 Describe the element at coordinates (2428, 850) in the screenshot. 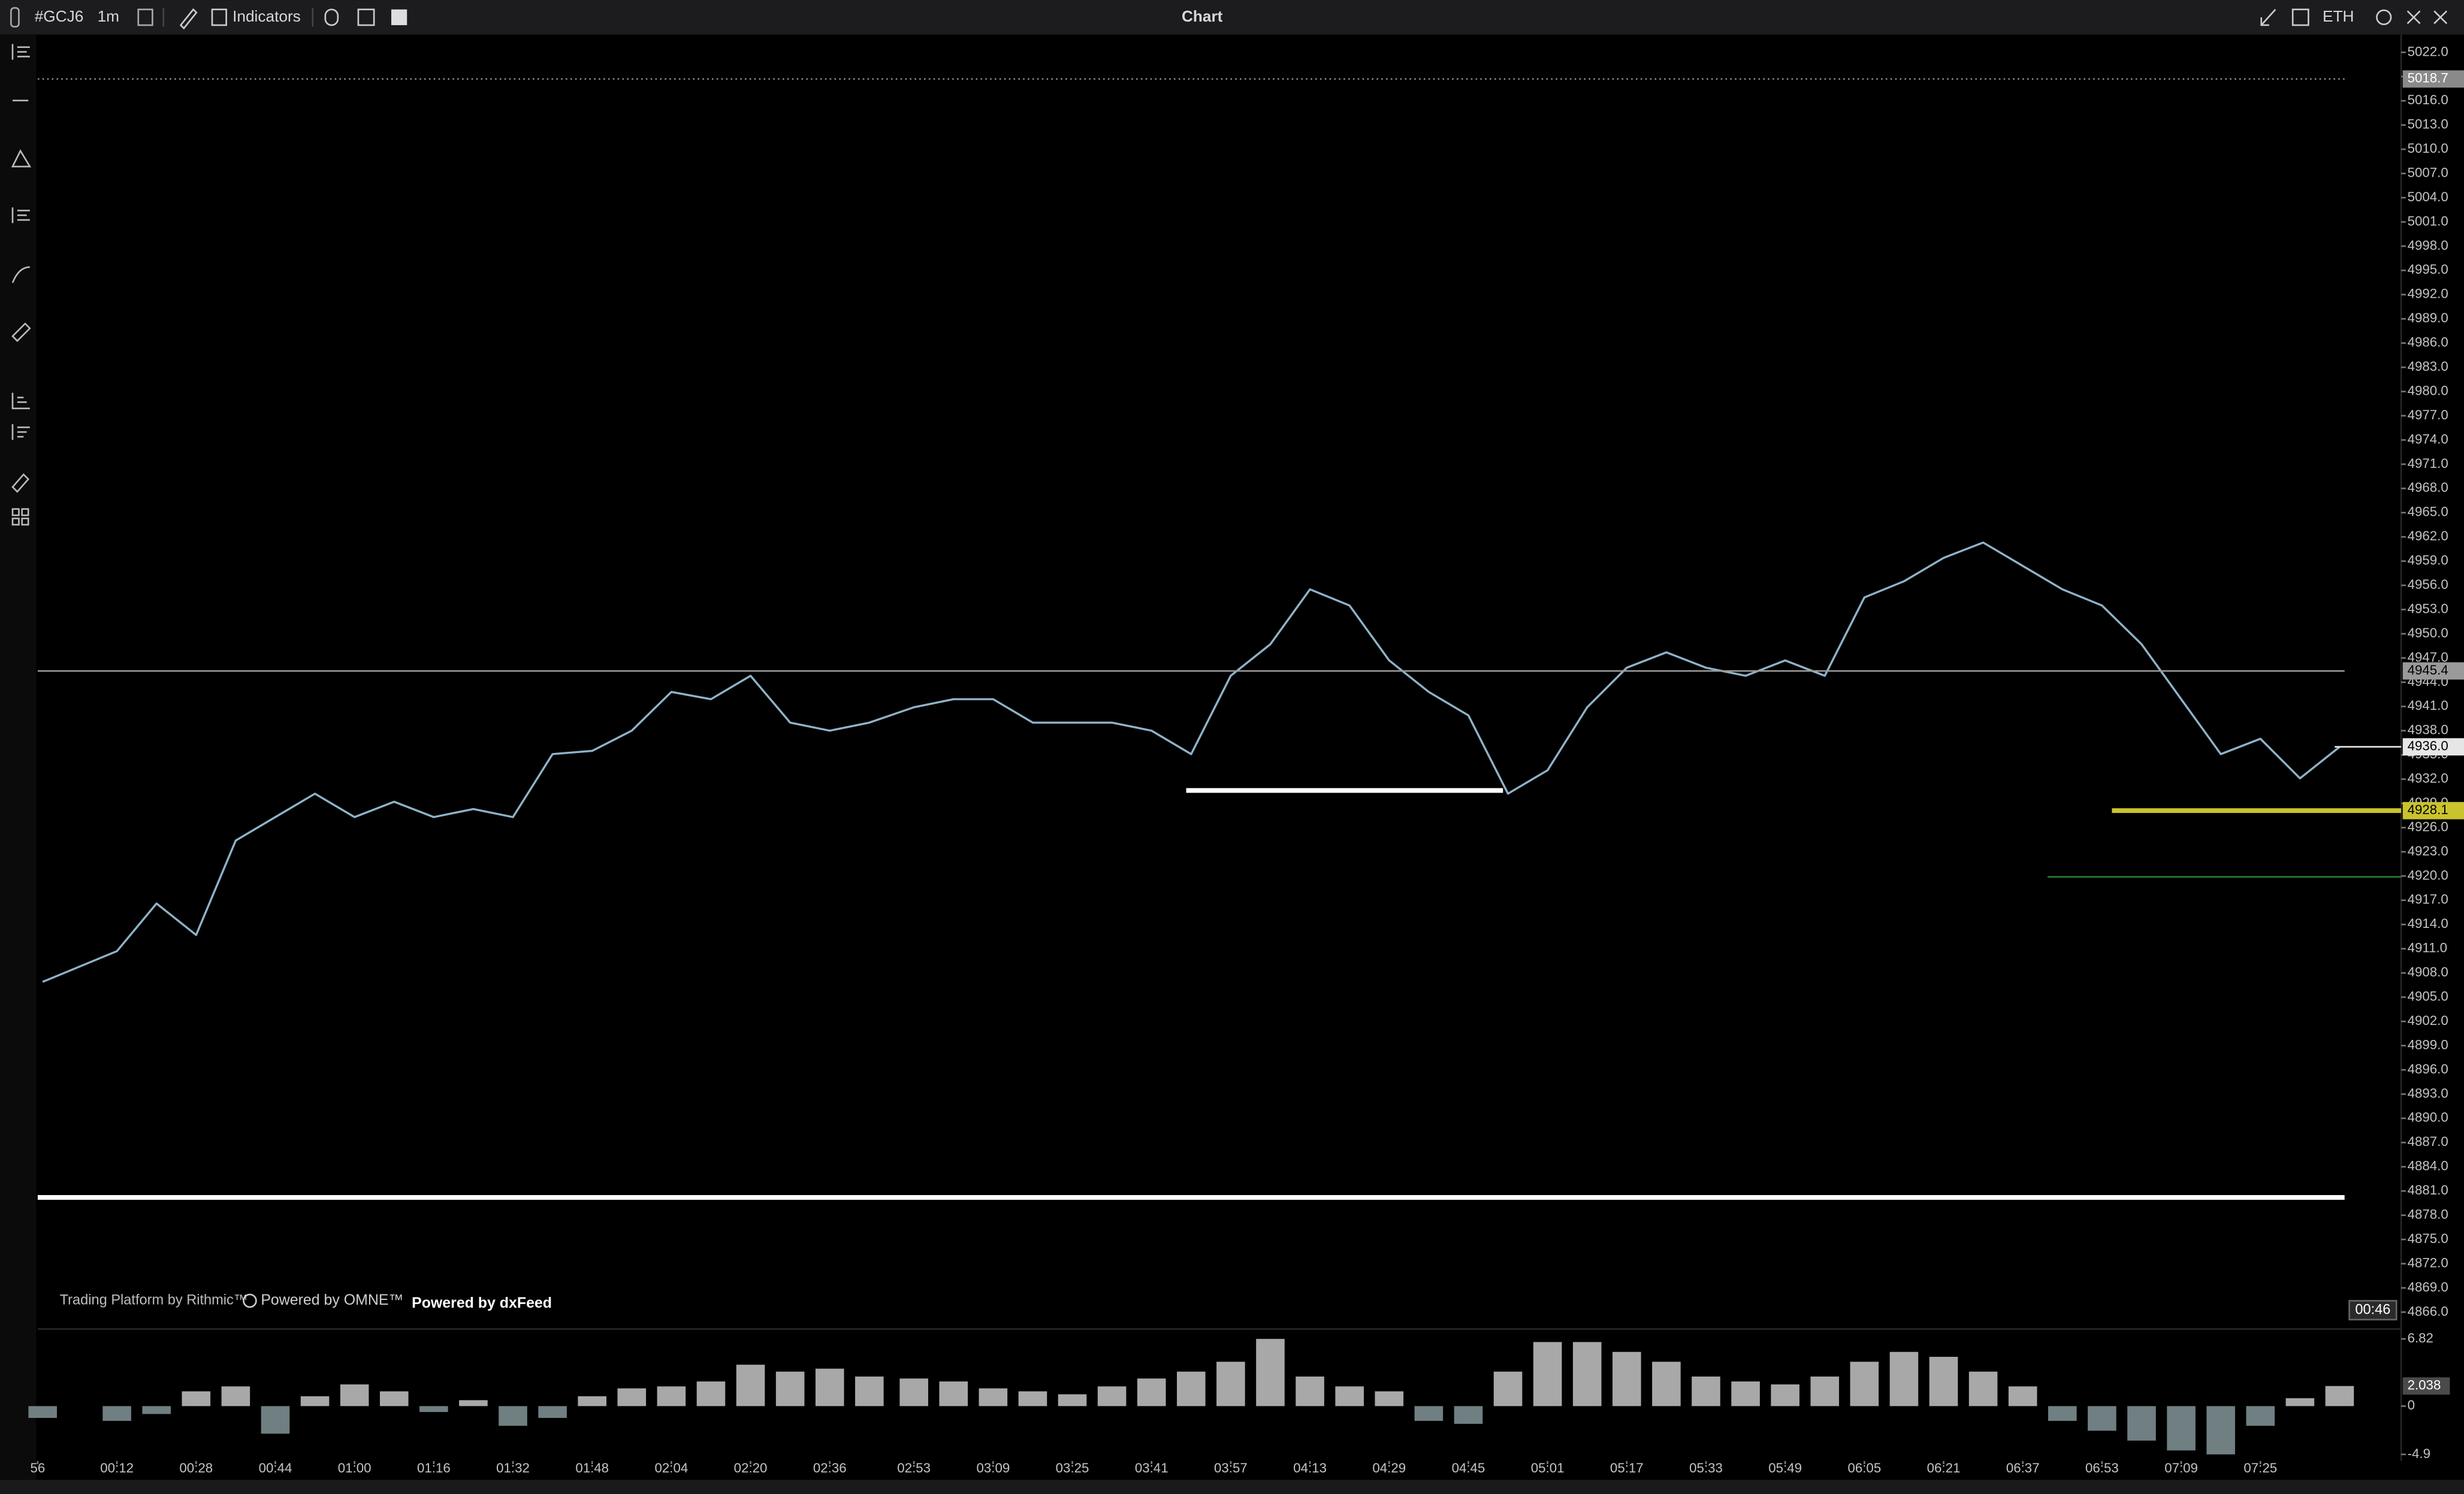

I see `y-tick-label: 4923.0` at that location.